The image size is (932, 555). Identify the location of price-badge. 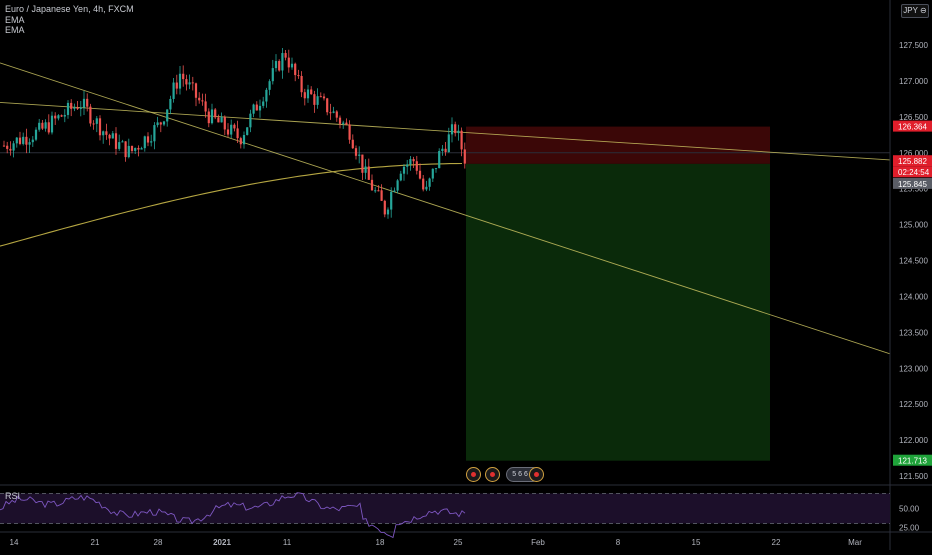
(912, 161).